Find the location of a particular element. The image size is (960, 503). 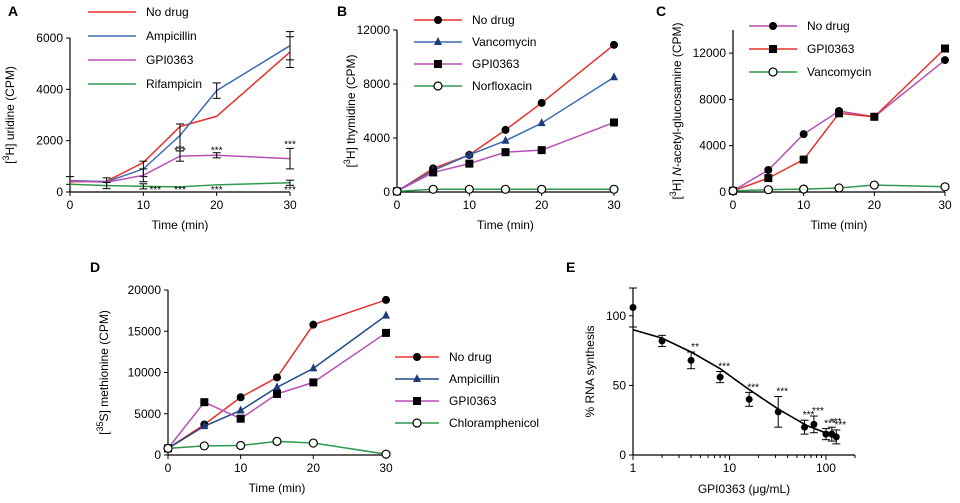

legend-label: Rifampicin is located at coordinates (174, 84).